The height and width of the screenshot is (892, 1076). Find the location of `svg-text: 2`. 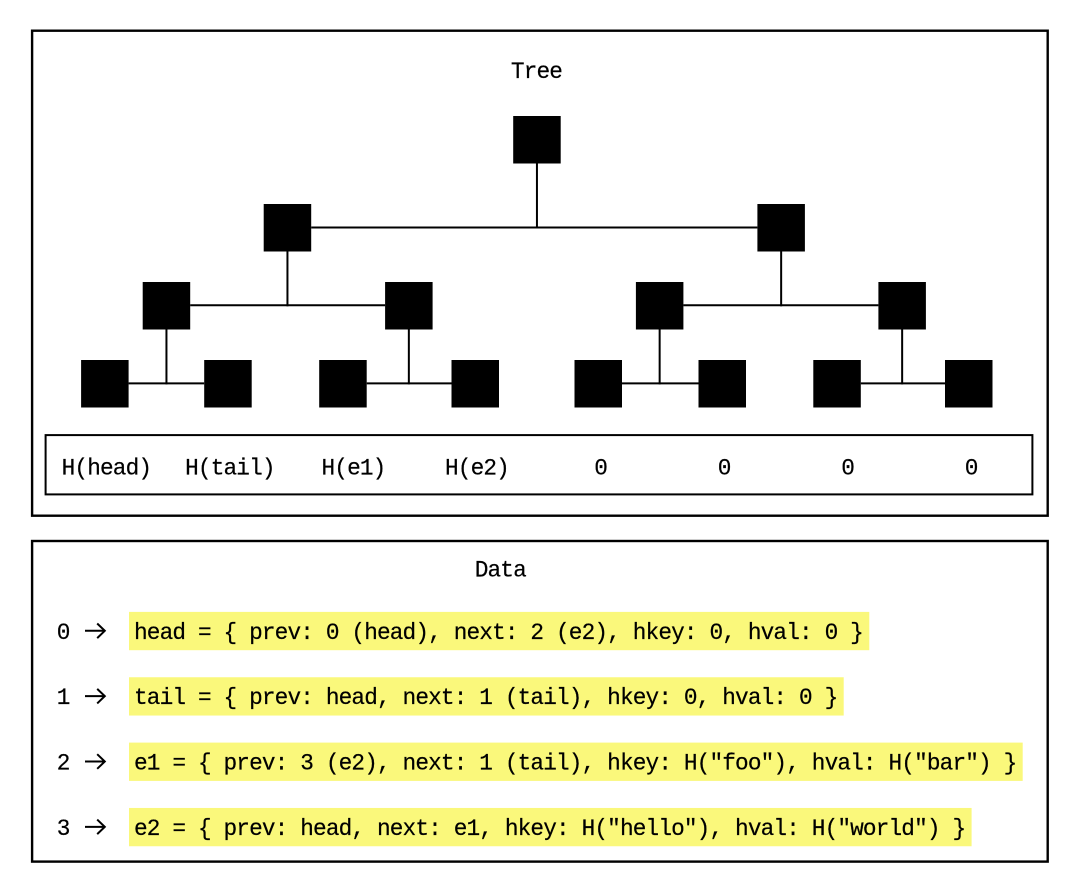

svg-text: 2 is located at coordinates (63, 764).